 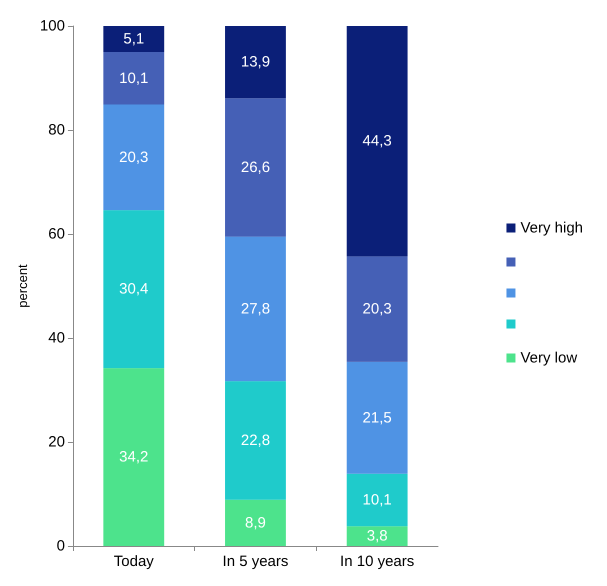 I want to click on data-label: 34,2, so click(x=133, y=457).